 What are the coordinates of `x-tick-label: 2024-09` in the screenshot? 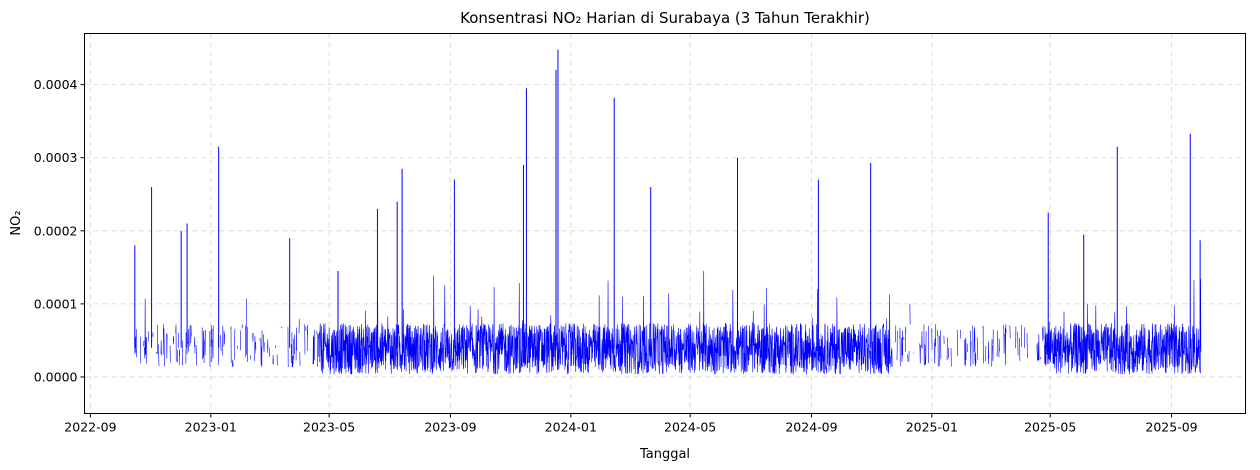 It's located at (811, 427).